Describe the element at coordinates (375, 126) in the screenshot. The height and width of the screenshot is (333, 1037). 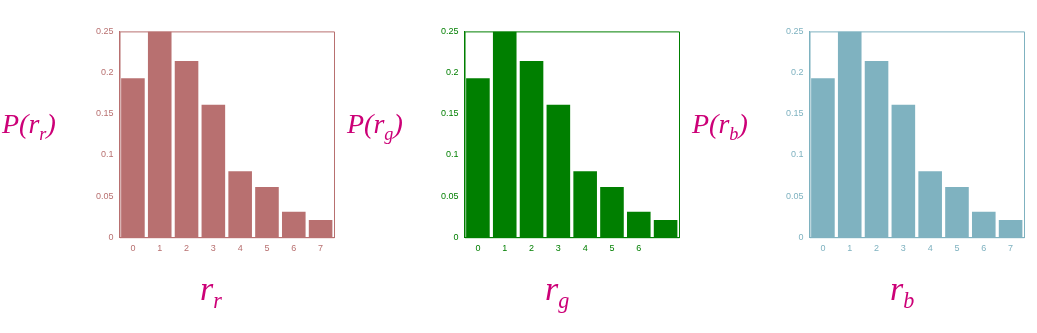
I see `y-axis-title: P(r$_{g}$)` at that location.